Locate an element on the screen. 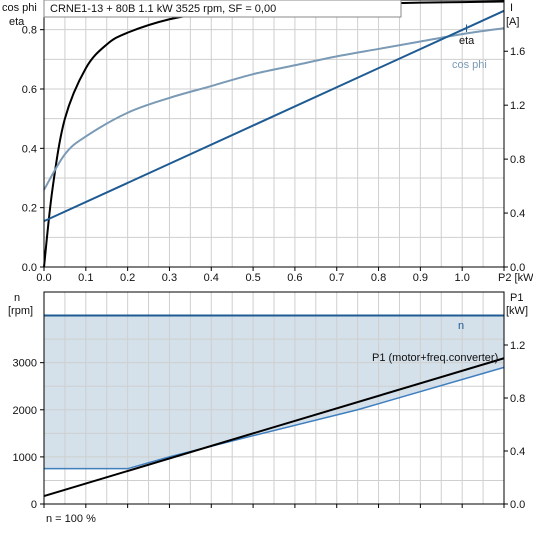 The image size is (533, 533). top-right-y-tick-label: 0.8 is located at coordinates (517, 160).